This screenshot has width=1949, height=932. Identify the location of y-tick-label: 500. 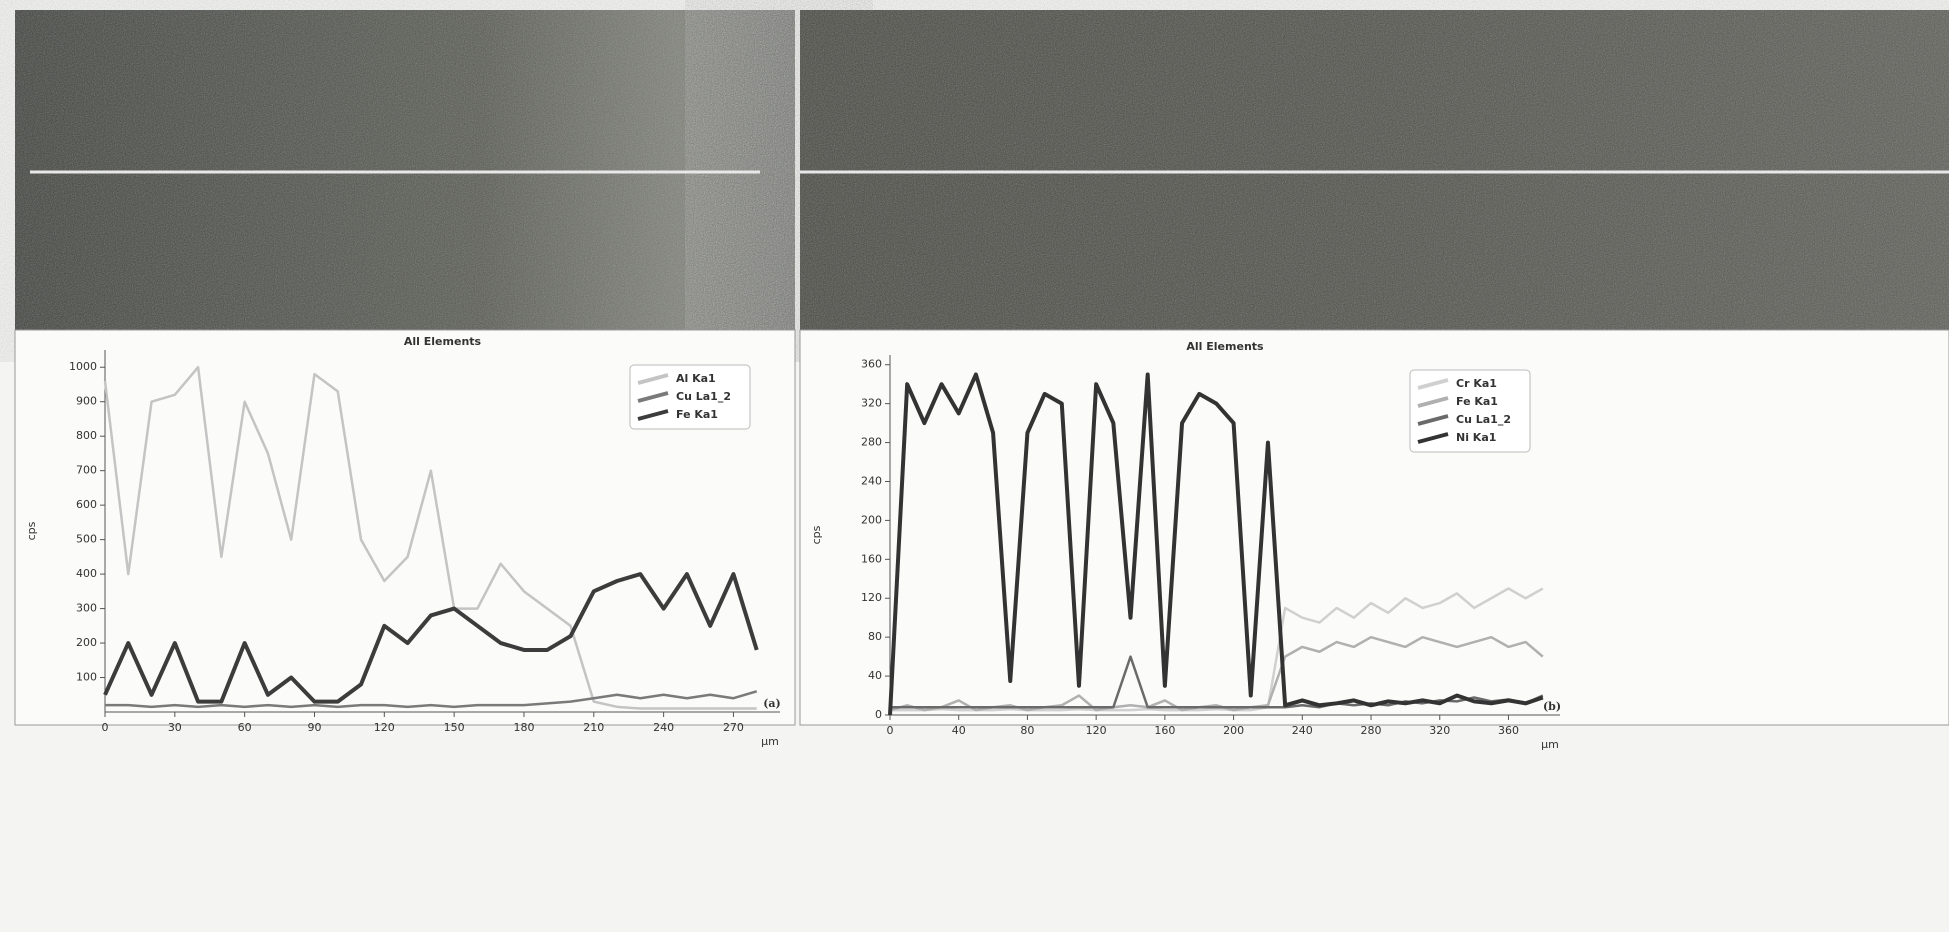
(86, 539).